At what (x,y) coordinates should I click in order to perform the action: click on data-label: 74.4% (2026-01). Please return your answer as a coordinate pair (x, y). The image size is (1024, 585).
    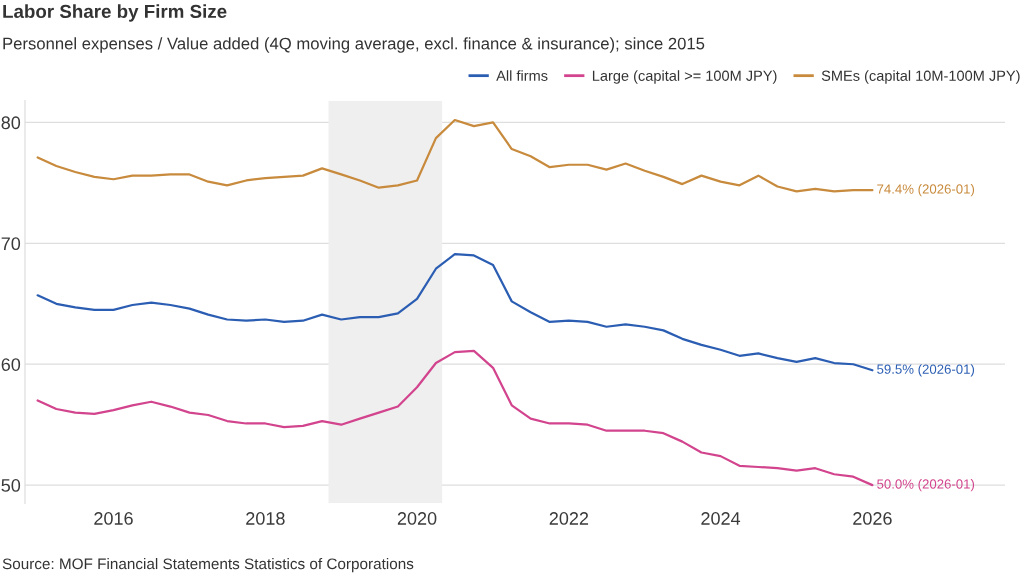
    Looking at the image, I should click on (926, 190).